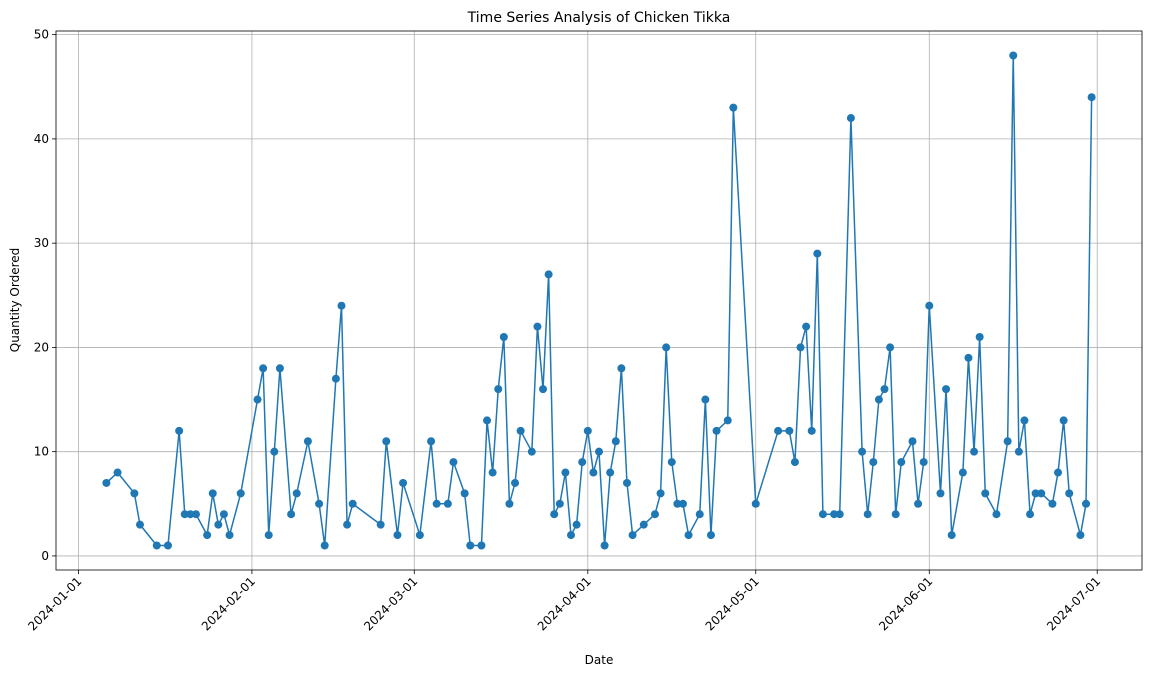 The width and height of the screenshot is (1151, 681). I want to click on x-axis-label: Date, so click(599, 660).